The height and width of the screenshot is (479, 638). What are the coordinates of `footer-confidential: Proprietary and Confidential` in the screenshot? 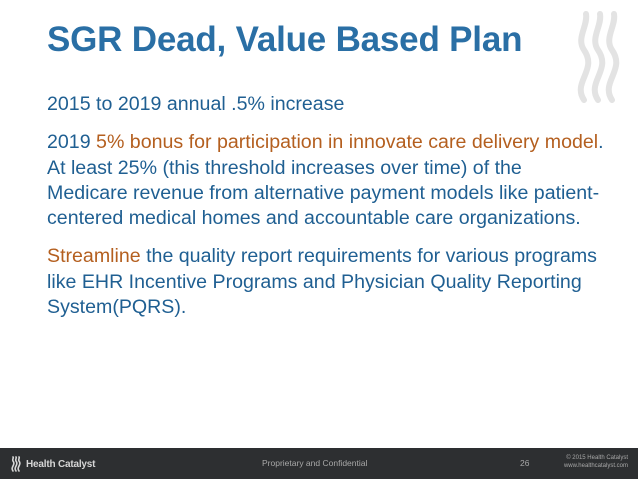 It's located at (315, 463).